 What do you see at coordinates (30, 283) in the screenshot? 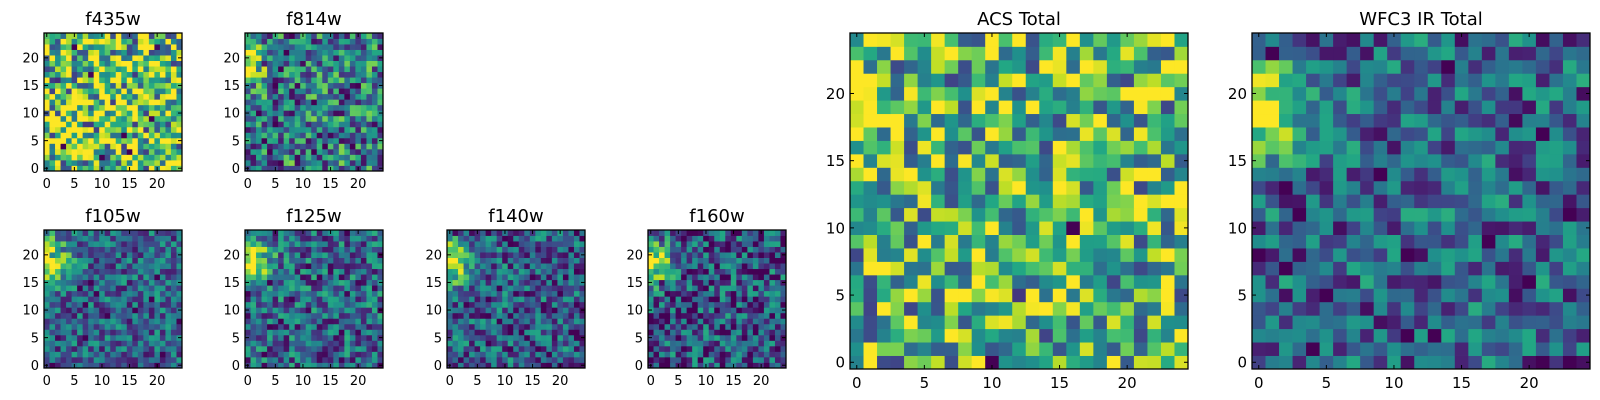
I see `y-tick-label: 15` at bounding box center [30, 283].